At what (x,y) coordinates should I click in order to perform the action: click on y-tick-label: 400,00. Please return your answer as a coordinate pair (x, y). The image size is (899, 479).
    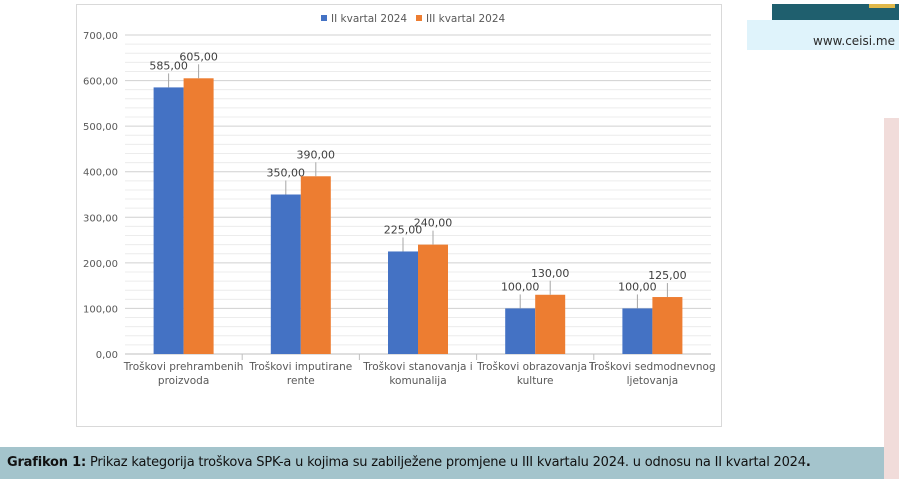
    Looking at the image, I should click on (100, 173).